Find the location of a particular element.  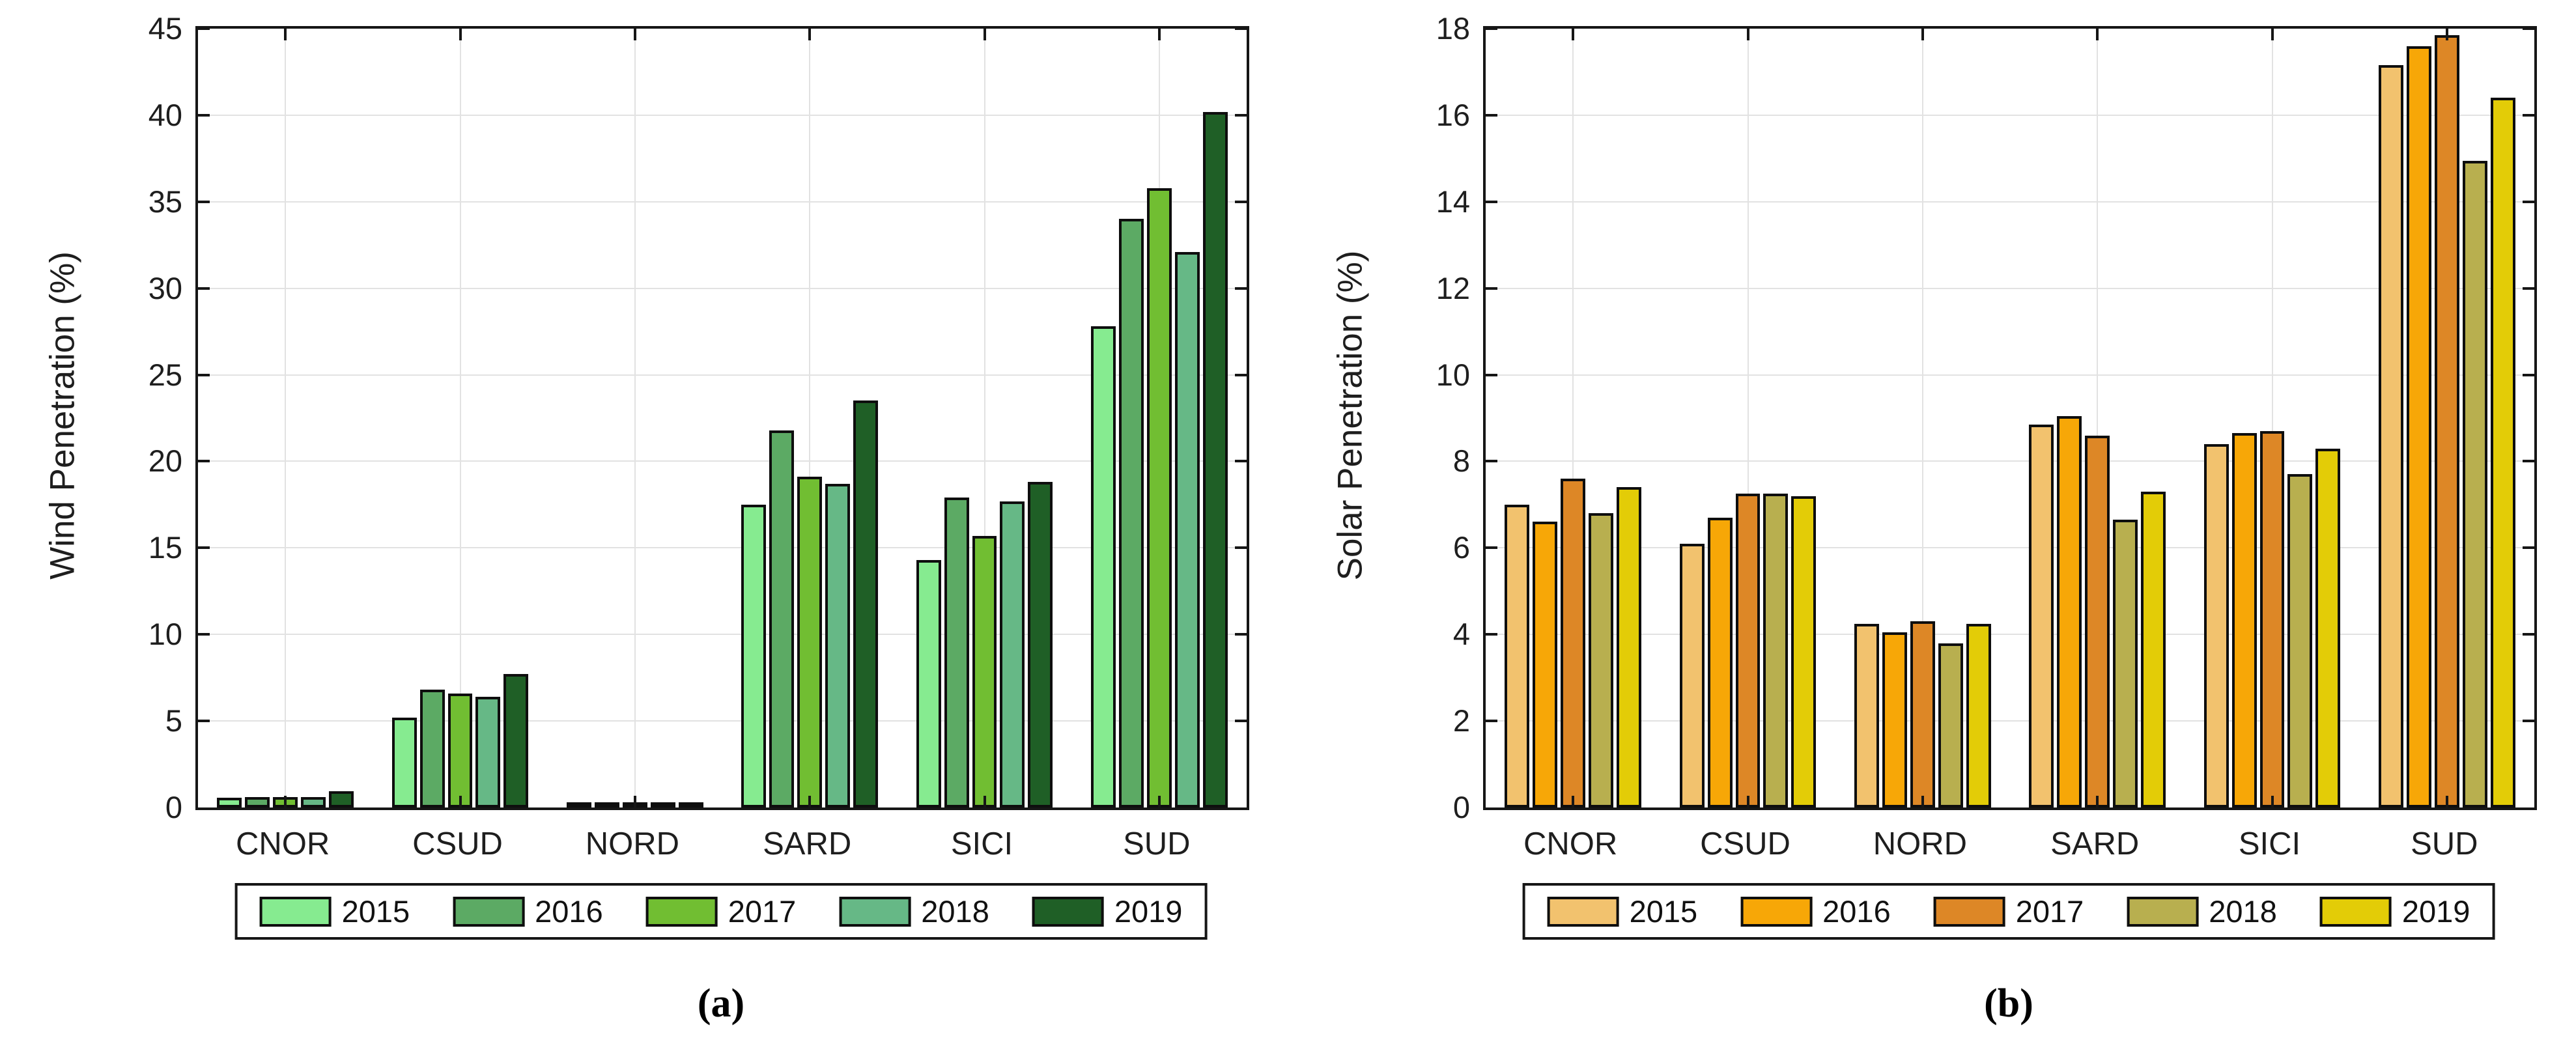

bar-SUD-2015 is located at coordinates (2391, 436).